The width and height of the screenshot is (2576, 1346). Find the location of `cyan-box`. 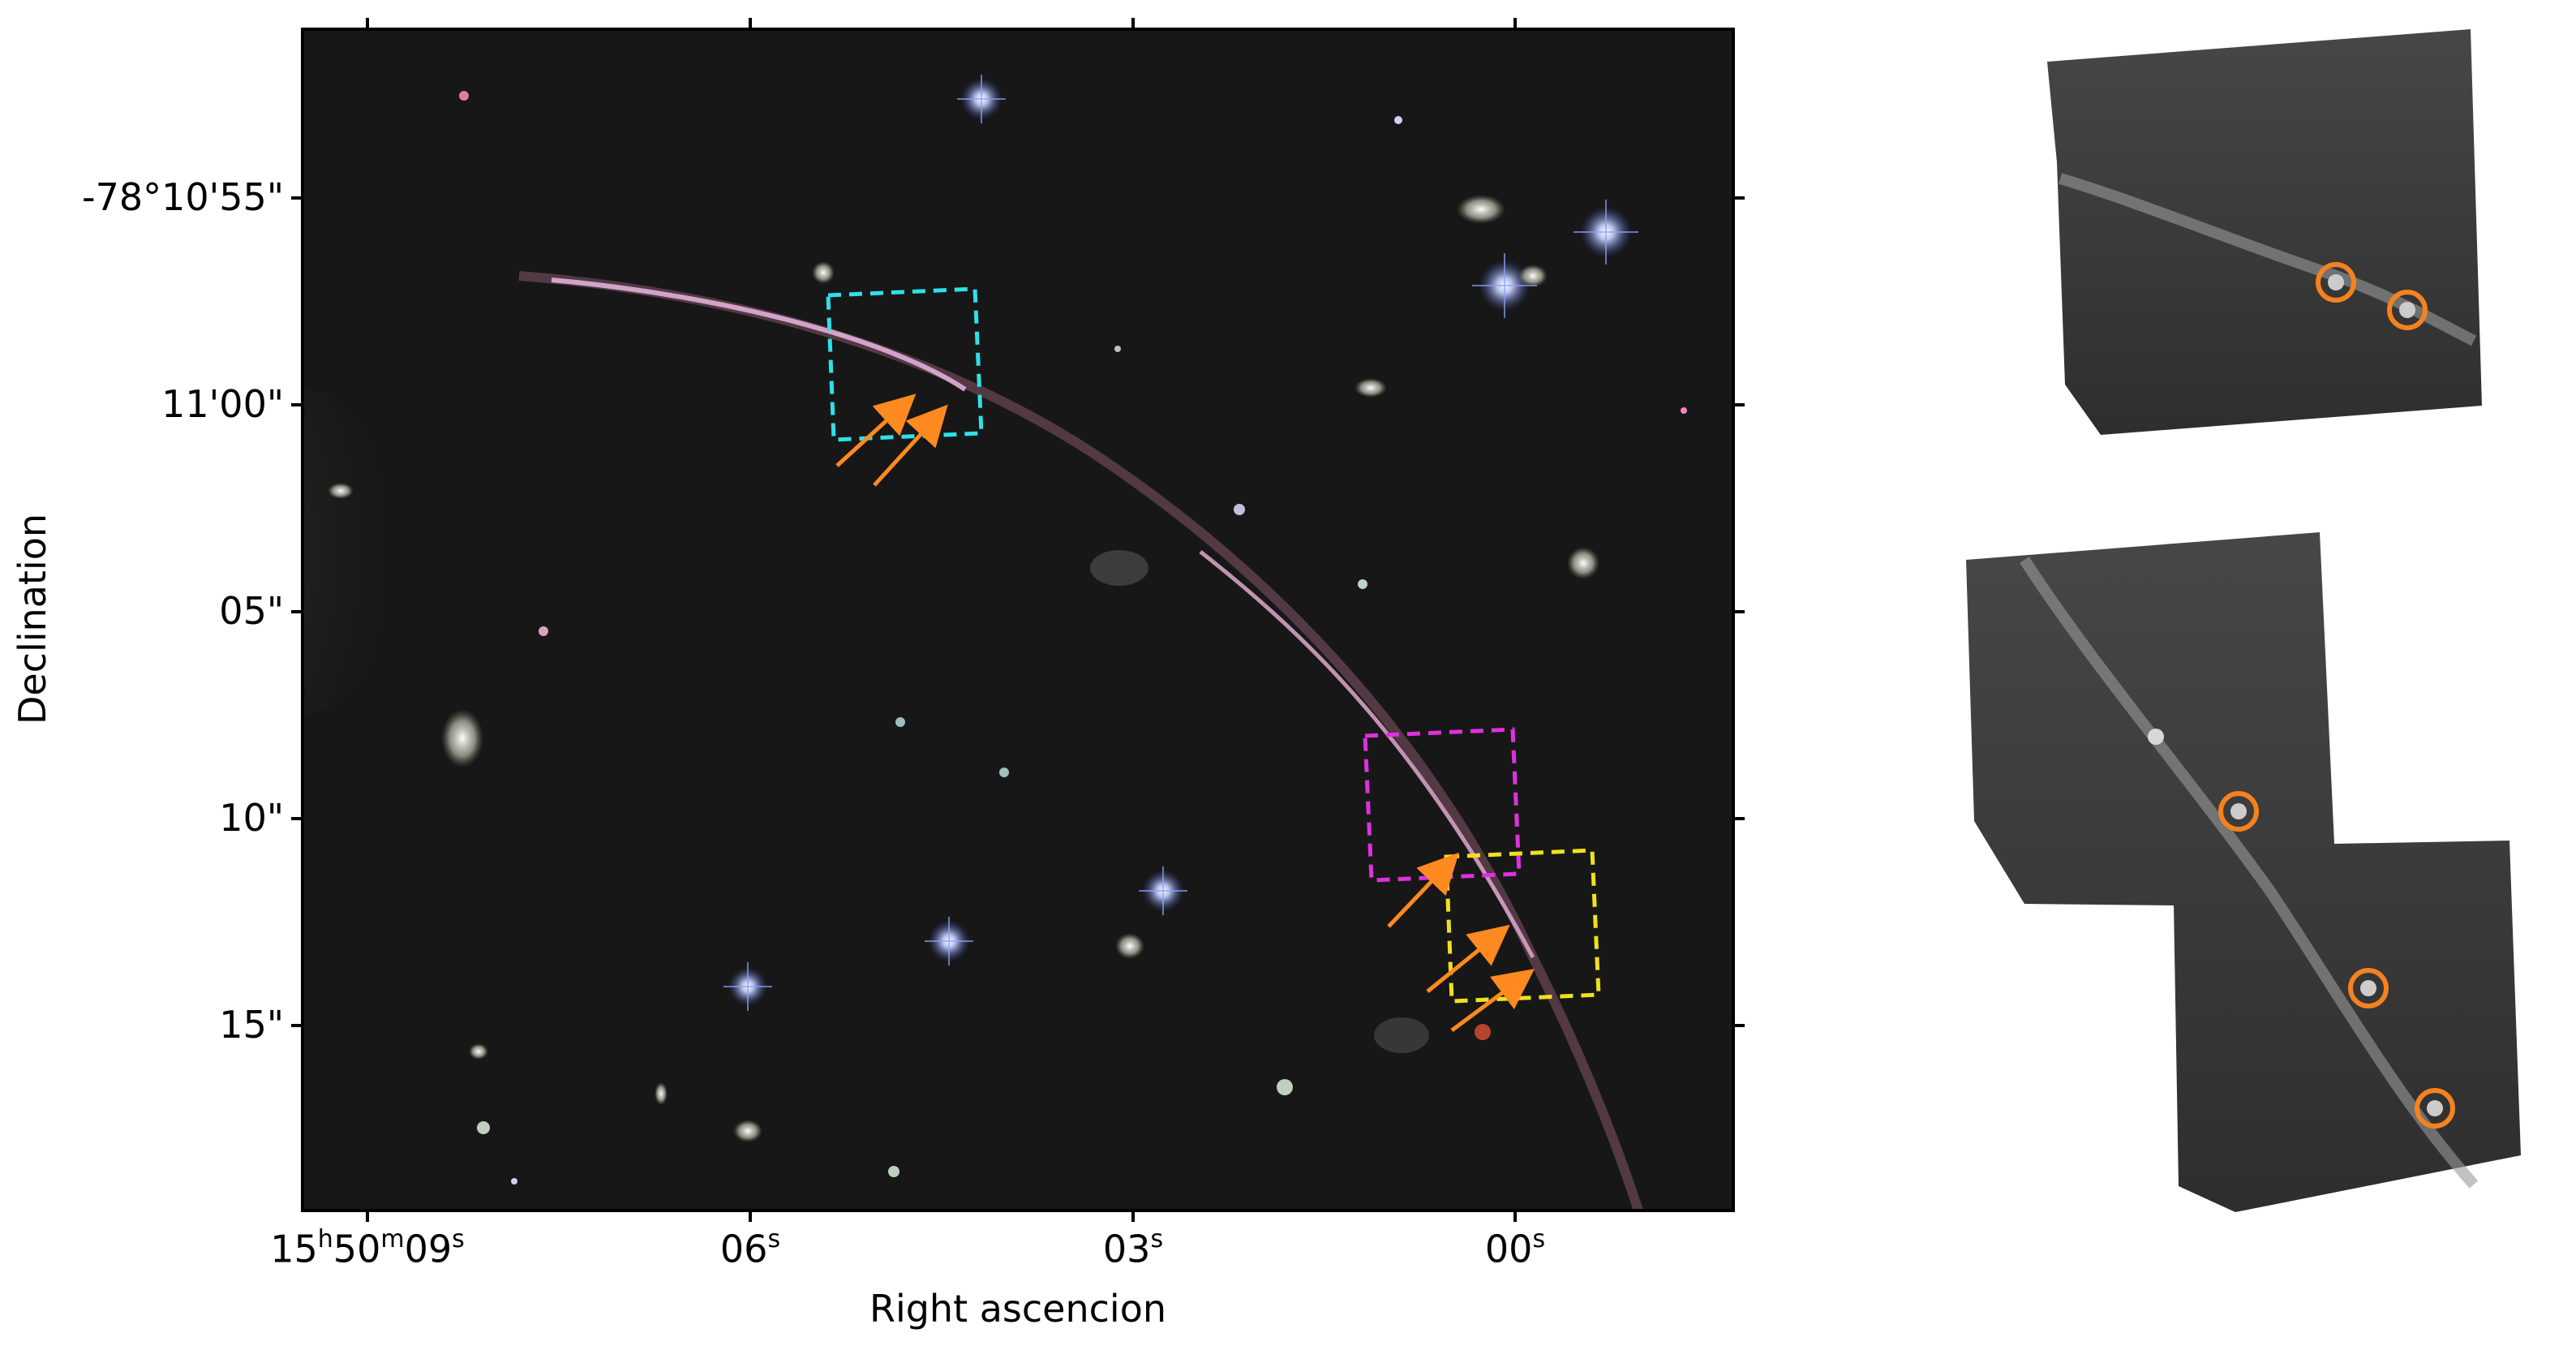

cyan-box is located at coordinates (905, 364).